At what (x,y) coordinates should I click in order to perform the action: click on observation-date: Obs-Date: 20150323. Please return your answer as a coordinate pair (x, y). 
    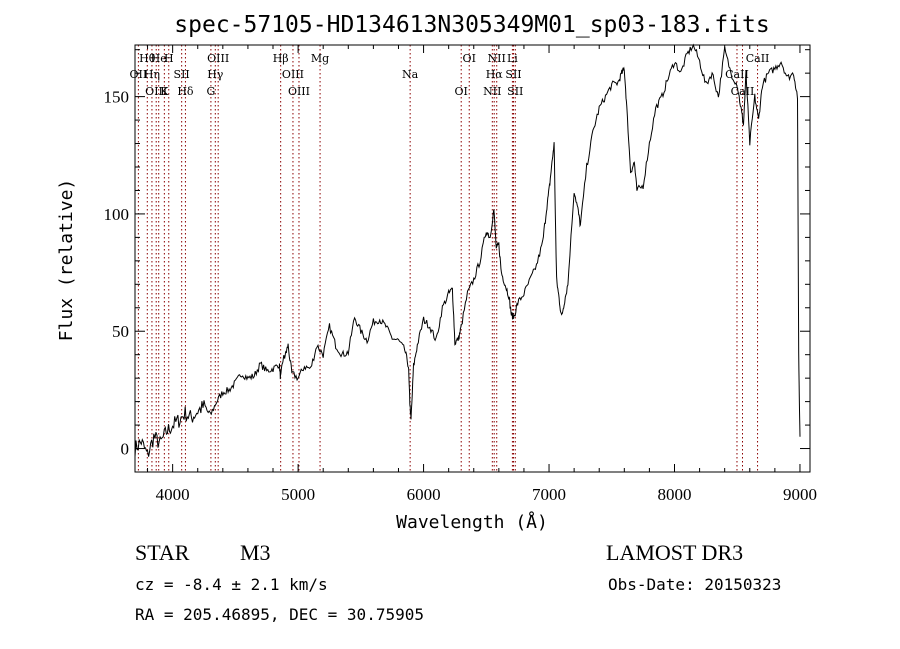
    Looking at the image, I should click on (694, 584).